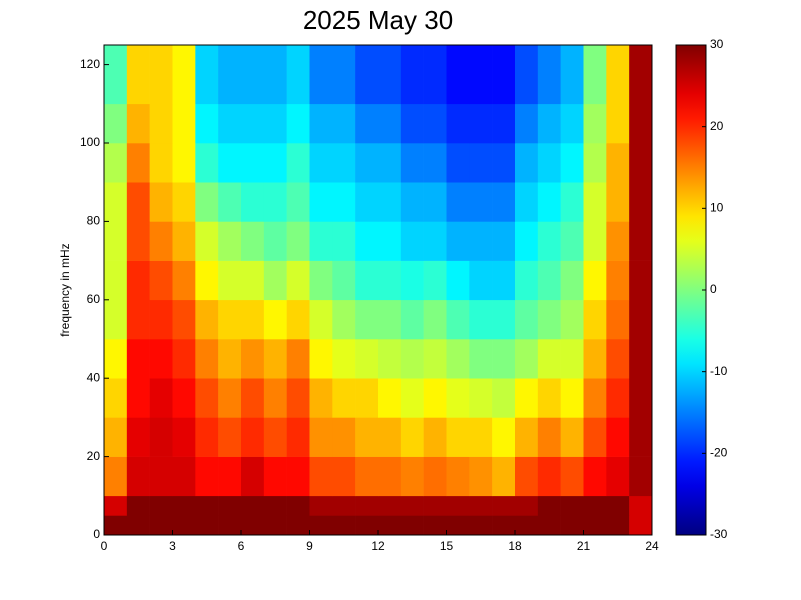 The image size is (801, 600). Describe the element at coordinates (96, 534) in the screenshot. I see `y-tick-label: 0` at that location.